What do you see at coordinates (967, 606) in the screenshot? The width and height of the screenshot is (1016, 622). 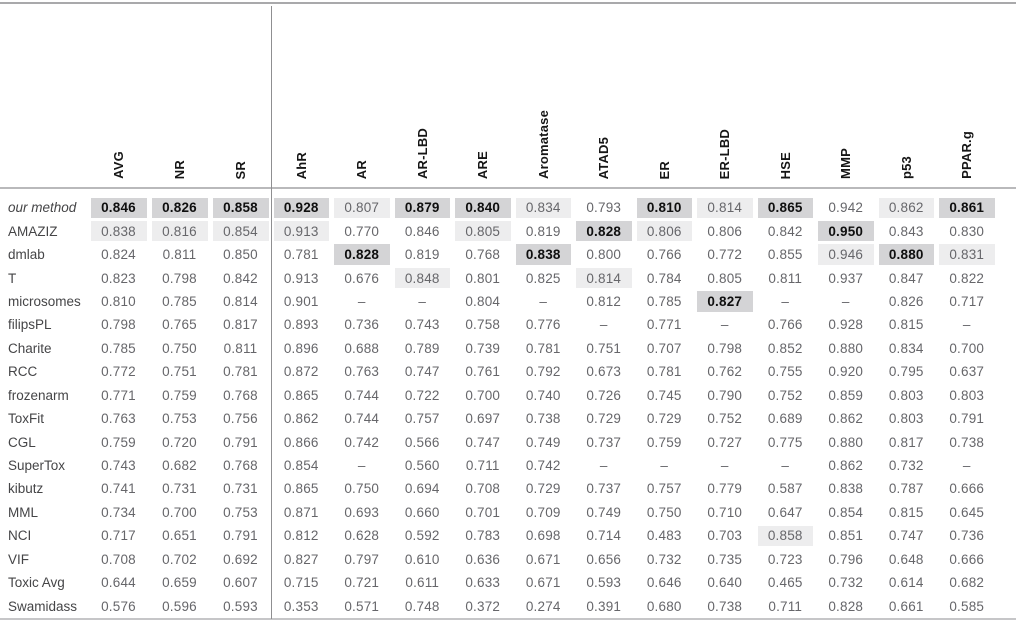 I see `cell-value: 0.585` at bounding box center [967, 606].